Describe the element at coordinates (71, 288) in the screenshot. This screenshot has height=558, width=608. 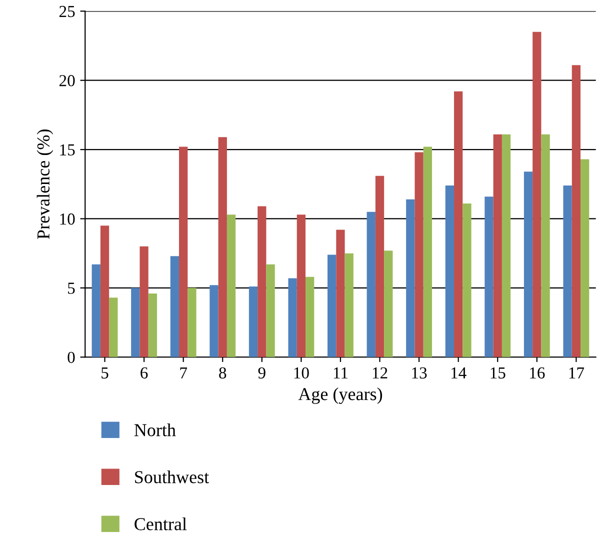
I see `y-tick-label: 5` at that location.